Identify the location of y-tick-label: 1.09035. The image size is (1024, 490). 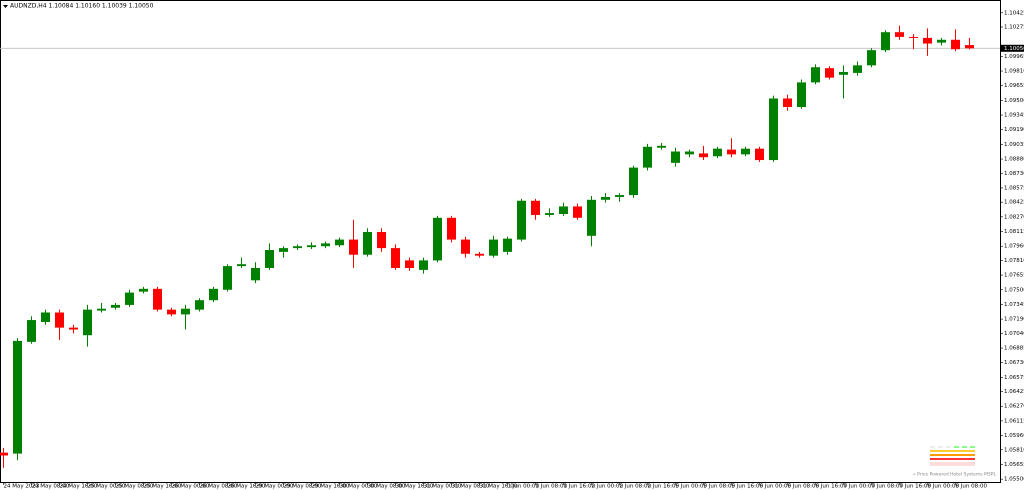
(1014, 145).